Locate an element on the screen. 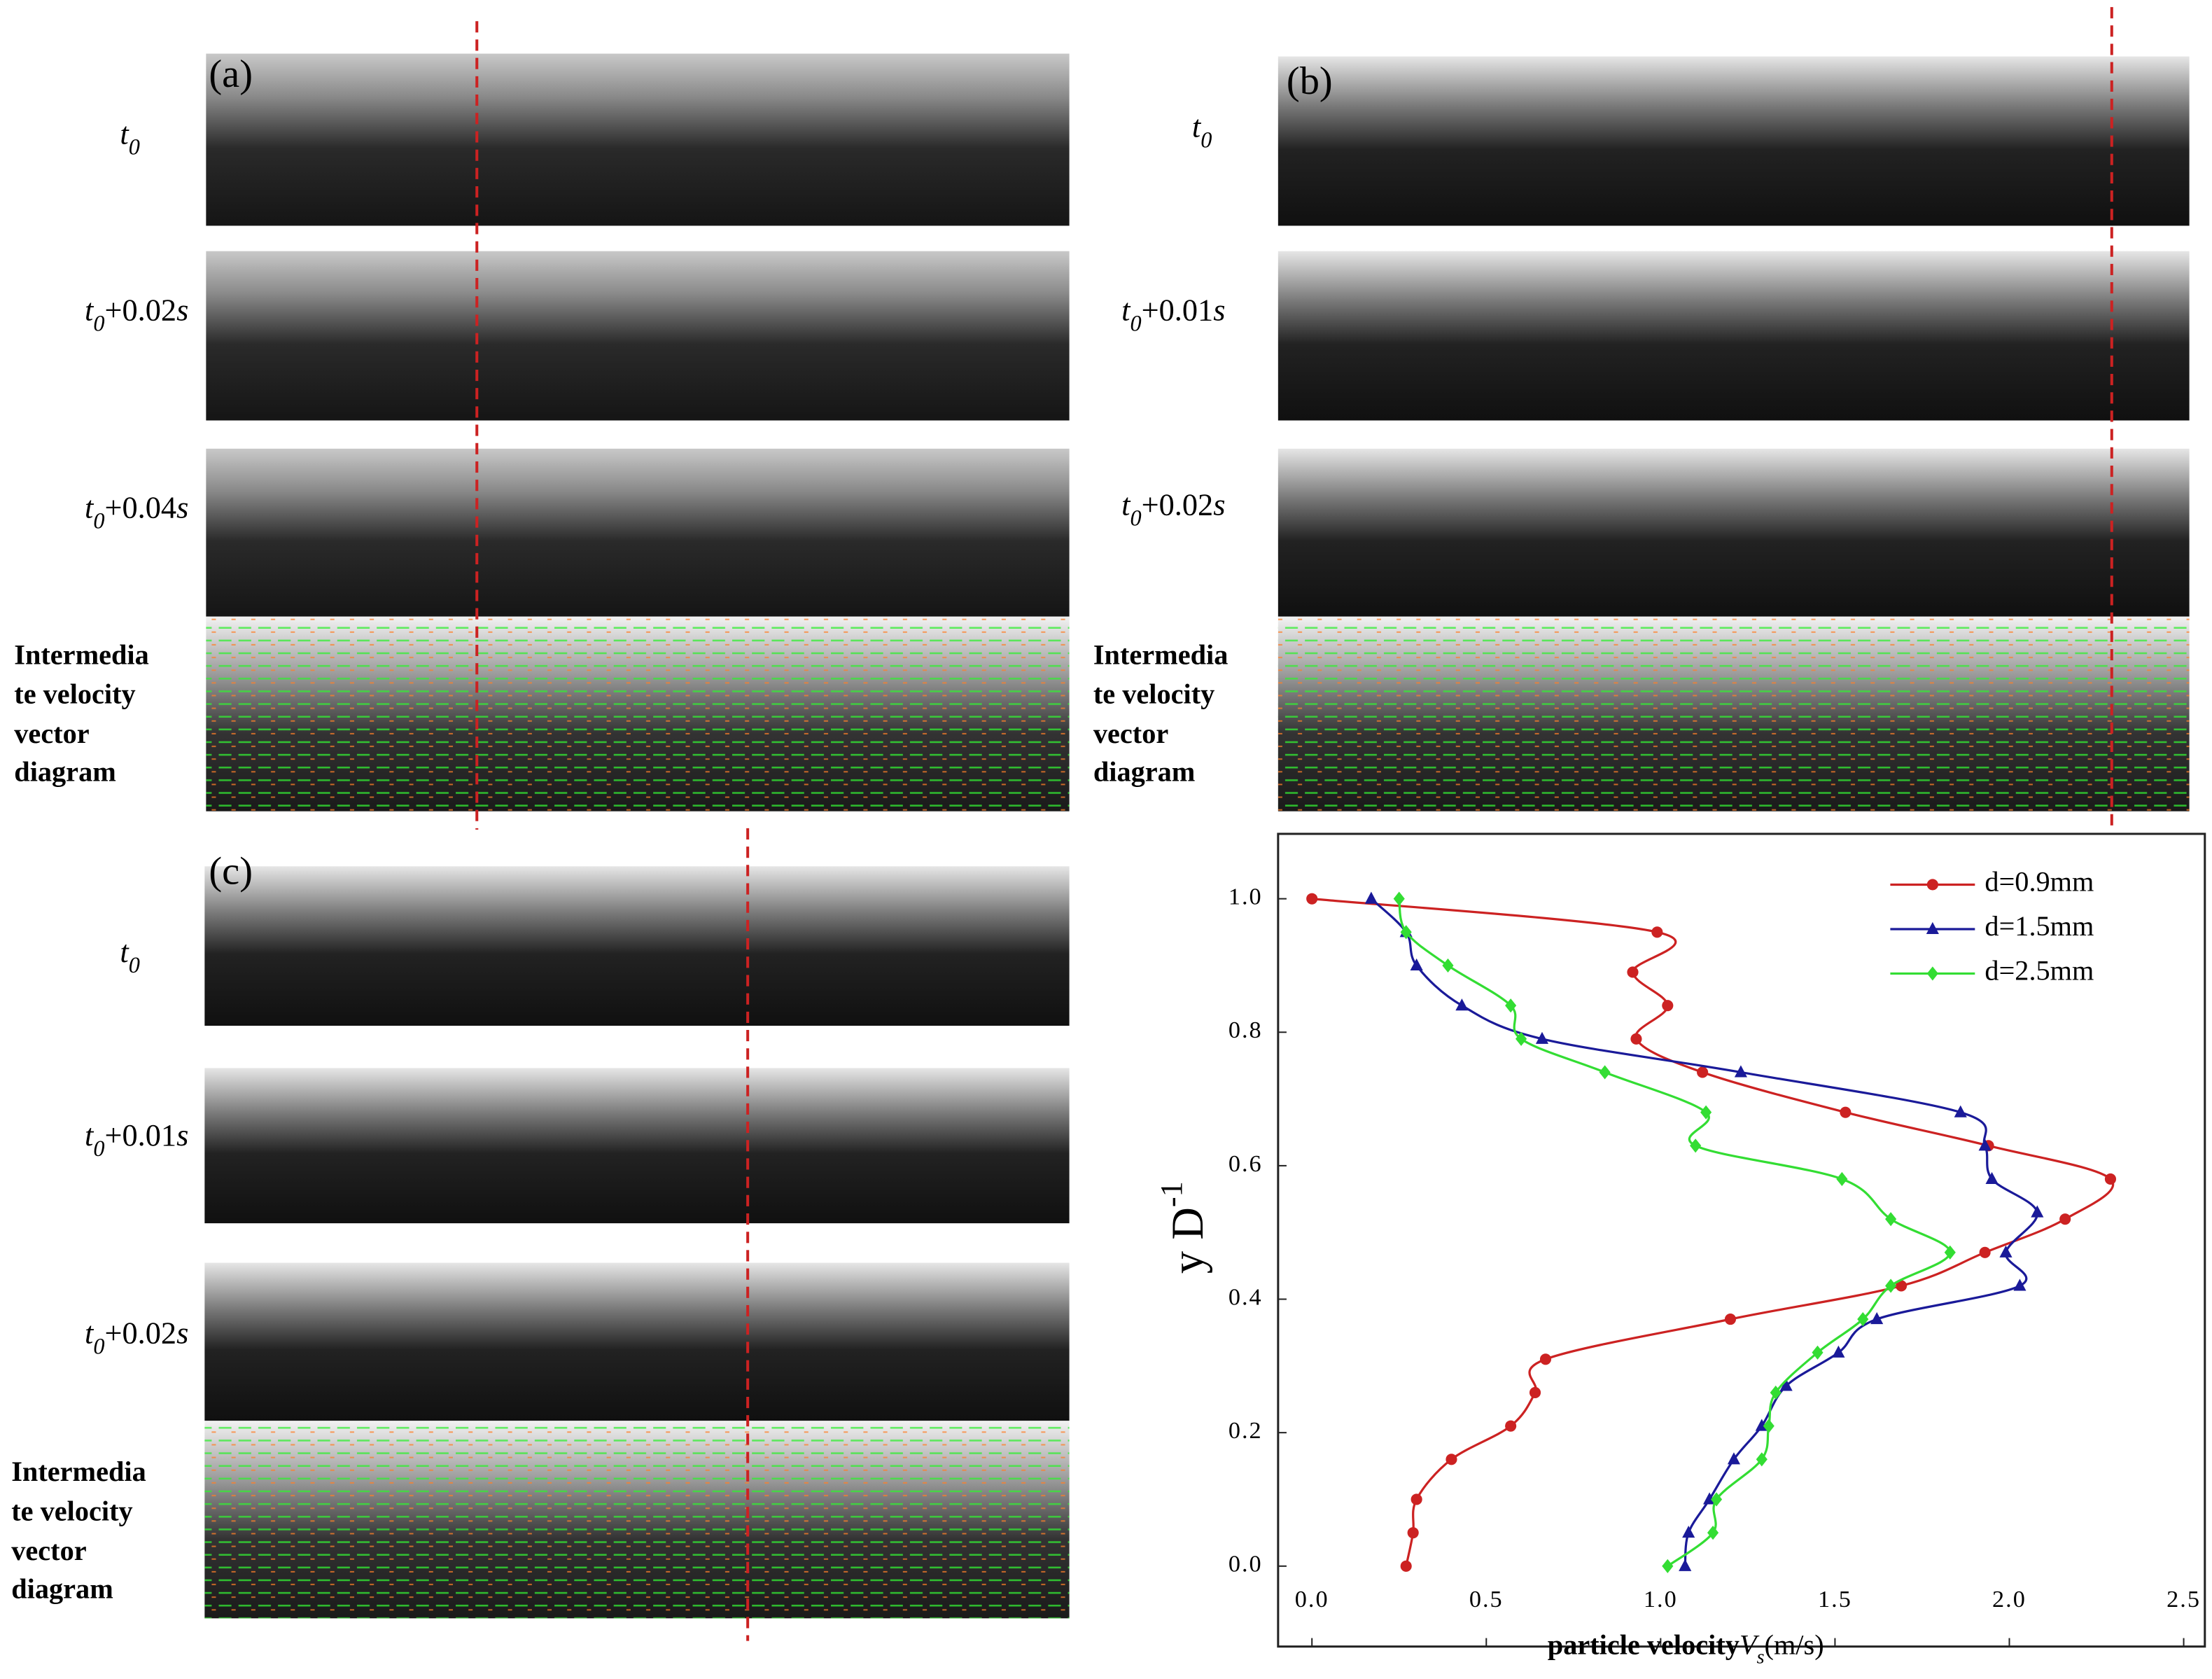 Image resolution: width=2212 pixels, height=1679 pixels. y-tick-label: 1.0 is located at coordinates (1245, 896).